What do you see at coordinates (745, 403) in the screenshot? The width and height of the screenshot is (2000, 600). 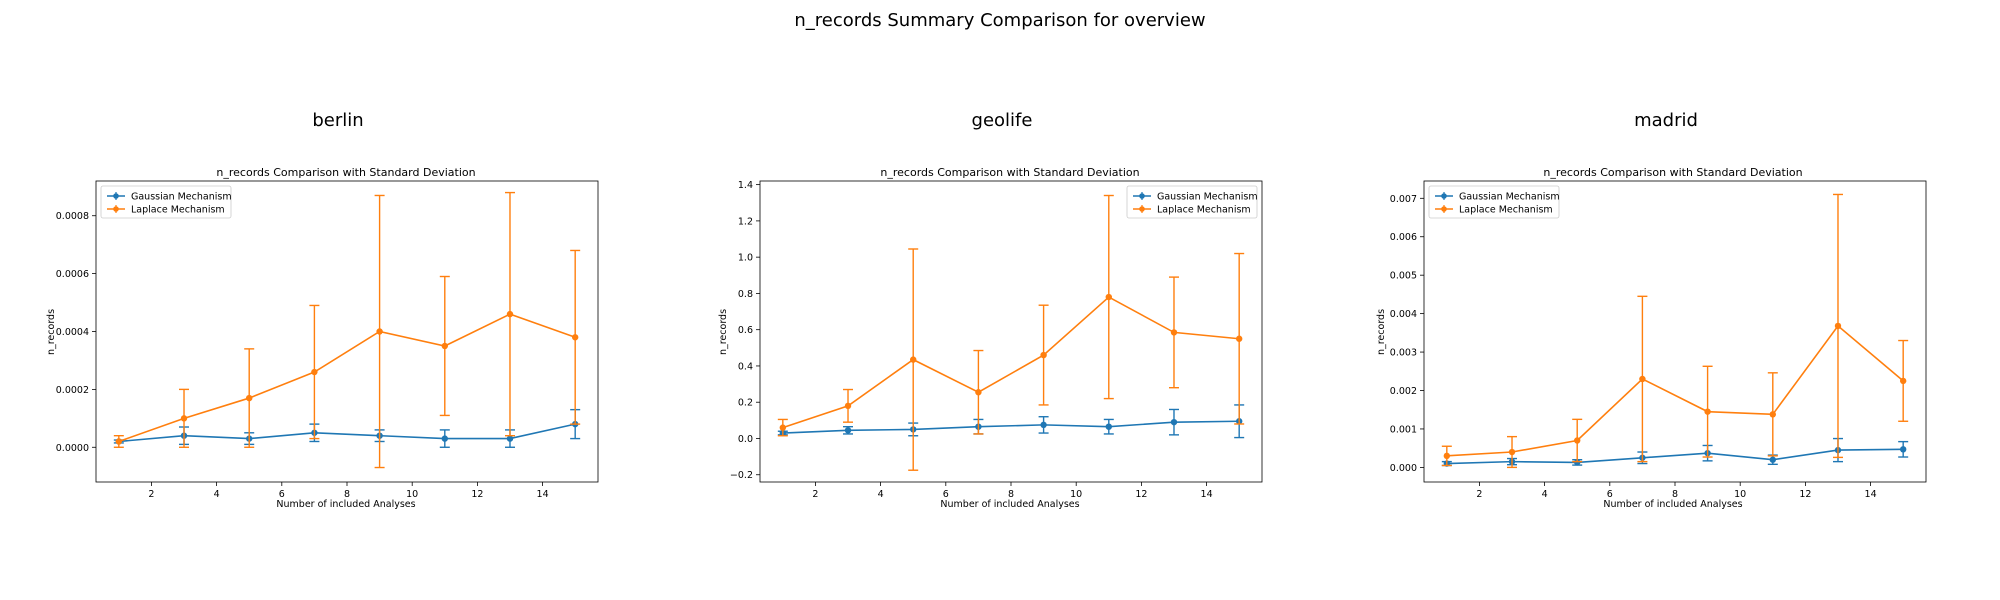 I see `y-tick-label: 0.2` at bounding box center [745, 403].